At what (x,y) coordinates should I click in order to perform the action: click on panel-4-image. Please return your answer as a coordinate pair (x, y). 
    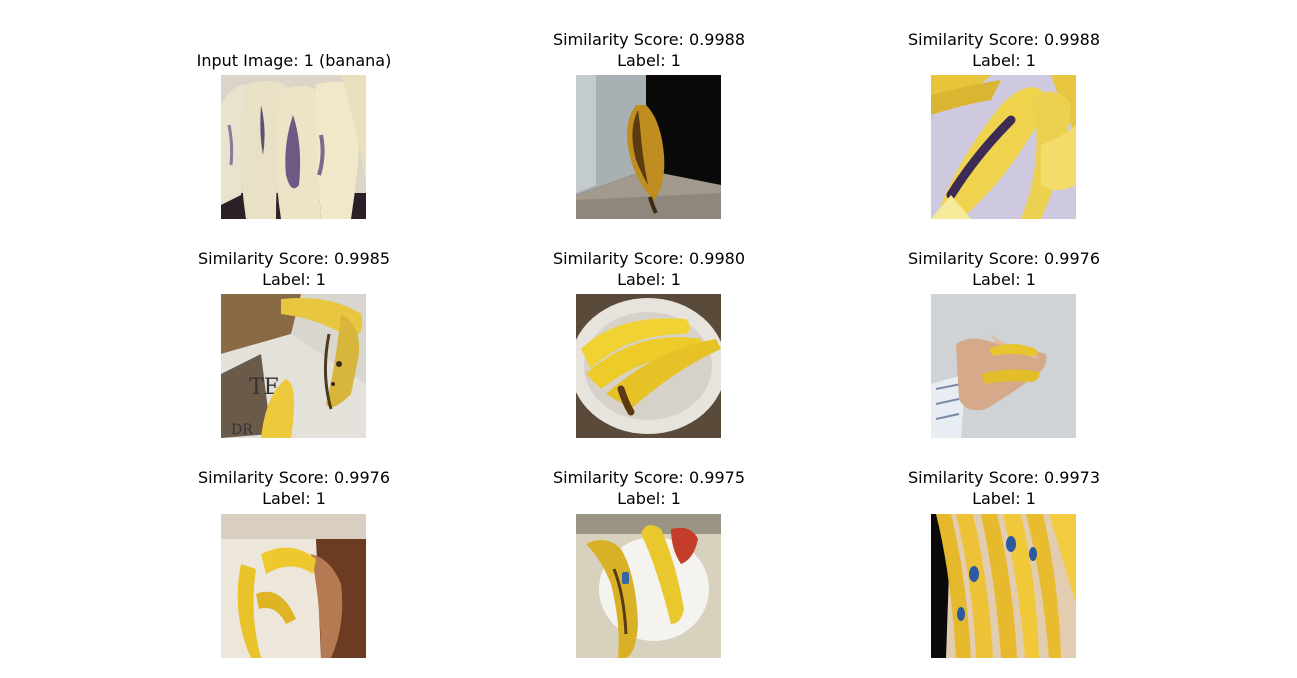
    Looking at the image, I should click on (648, 366).